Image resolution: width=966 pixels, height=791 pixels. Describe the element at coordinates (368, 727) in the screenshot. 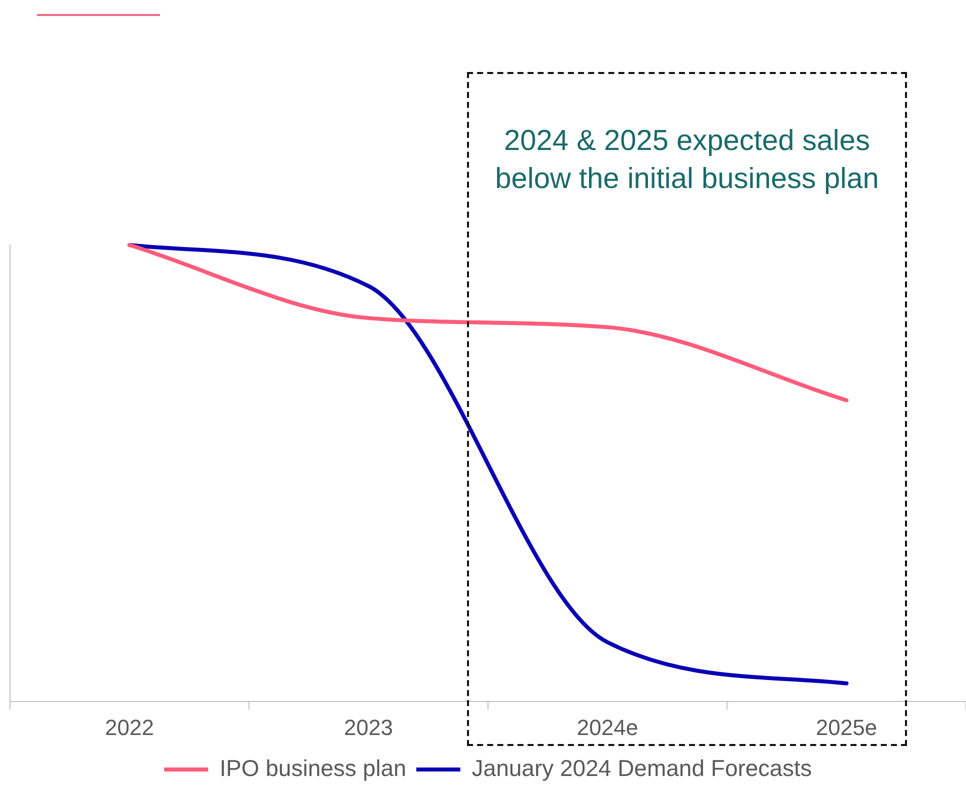

I see `x-tick-label: 2023` at that location.